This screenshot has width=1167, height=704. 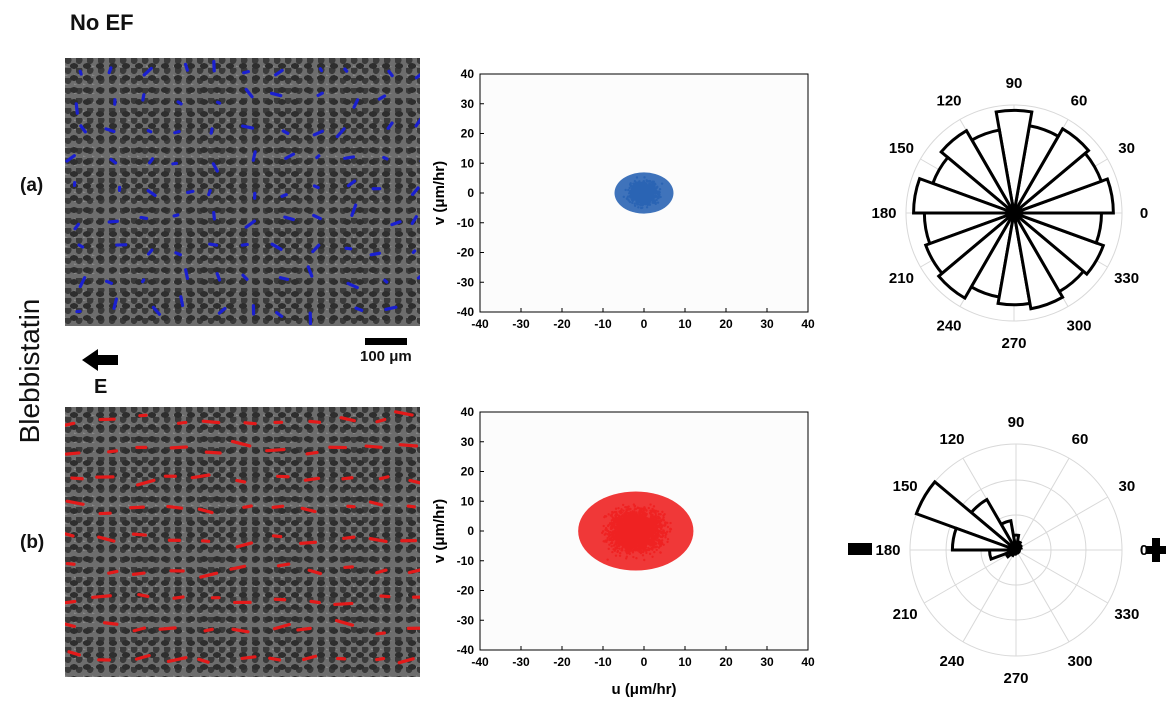 I want to click on x-tick-label: 30, so click(x=767, y=324).